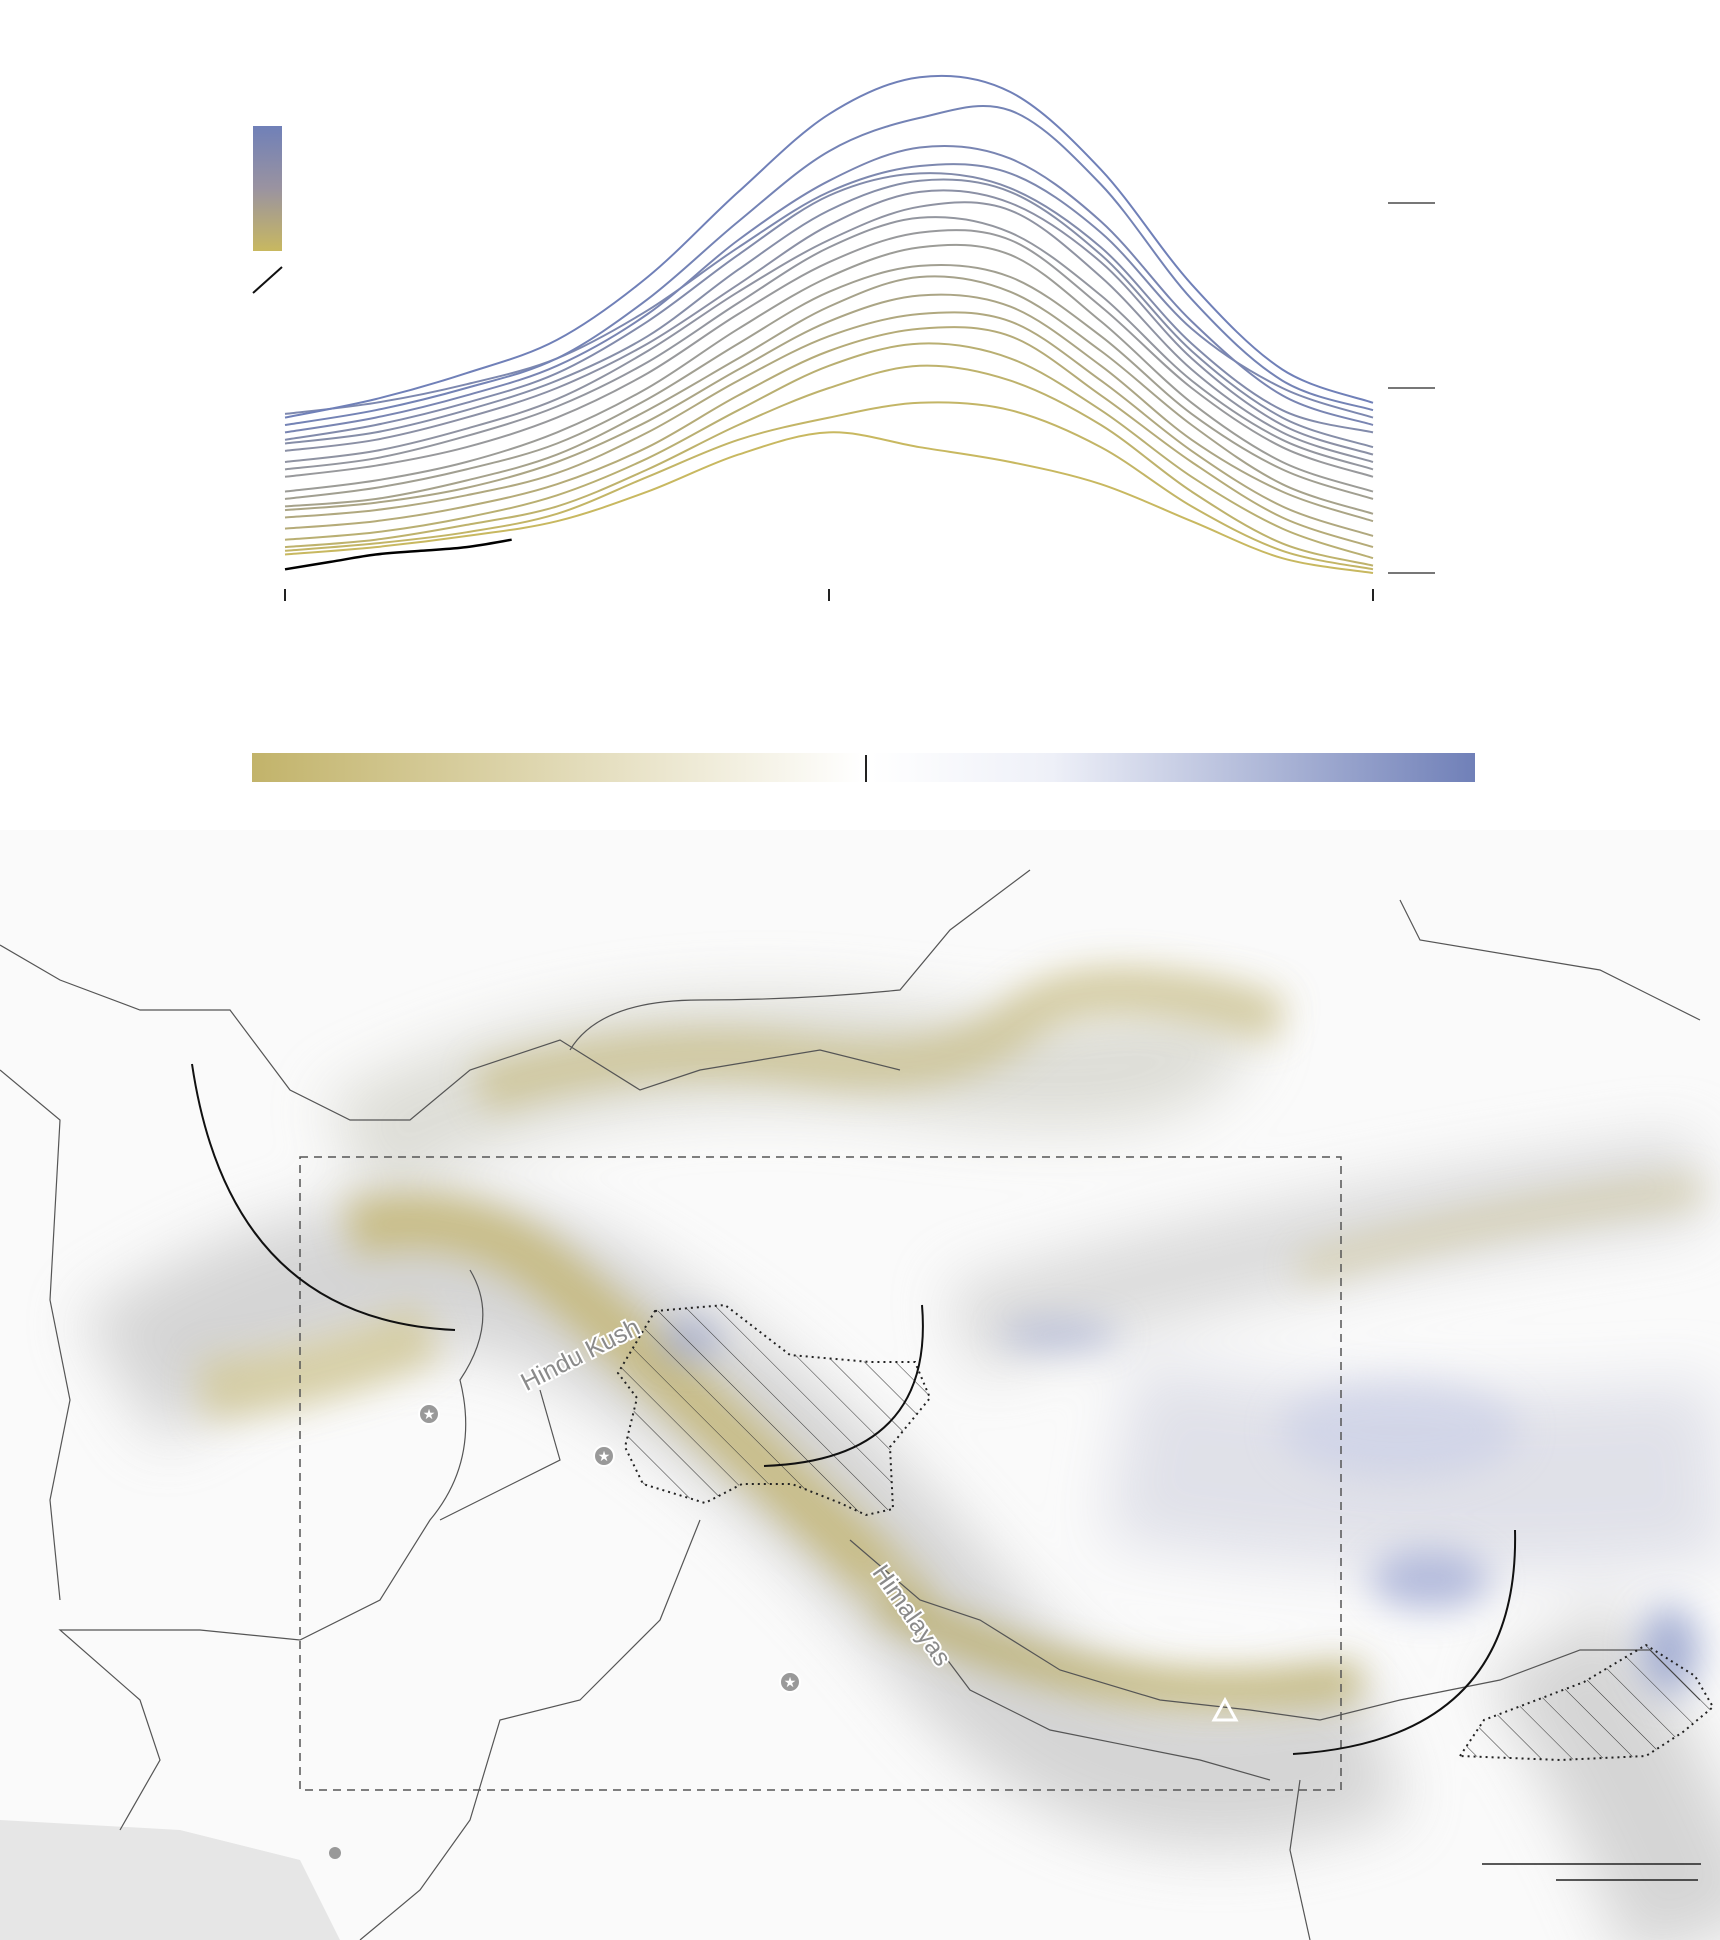 Image resolution: width=1720 pixels, height=1940 pixels. Describe the element at coordinates (1586, 1702) in the screenshot. I see `hatched-region-east` at that location.